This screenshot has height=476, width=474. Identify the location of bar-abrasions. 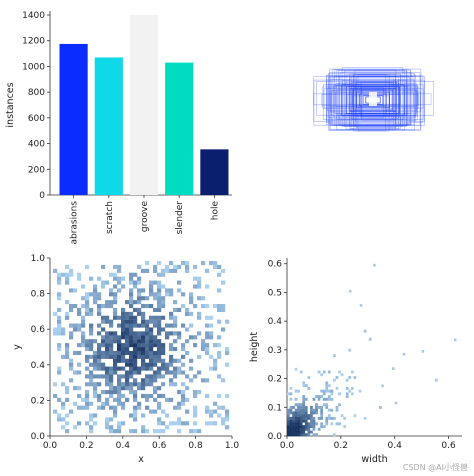
(73, 119).